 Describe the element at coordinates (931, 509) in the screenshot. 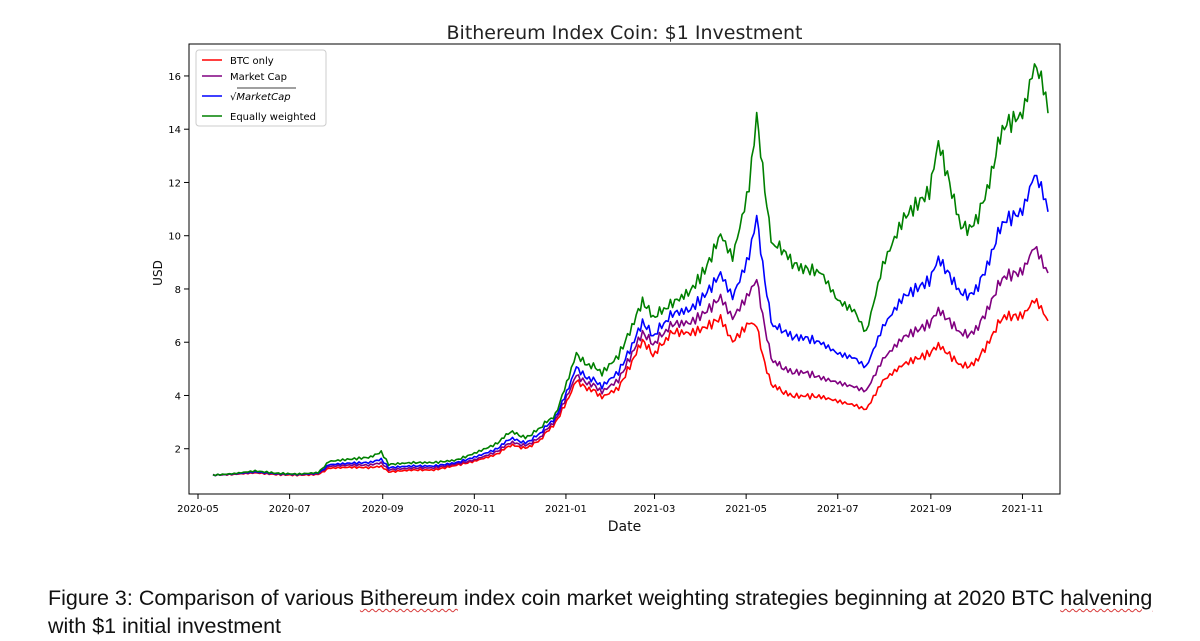

I see `x-tick-label: 2021-09` at that location.